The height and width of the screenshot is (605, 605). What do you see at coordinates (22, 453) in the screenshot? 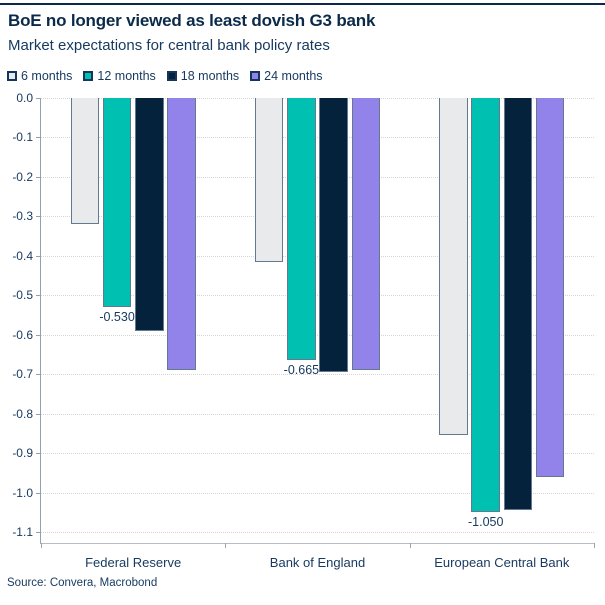
I see `y-axis-label: -0.9` at bounding box center [22, 453].